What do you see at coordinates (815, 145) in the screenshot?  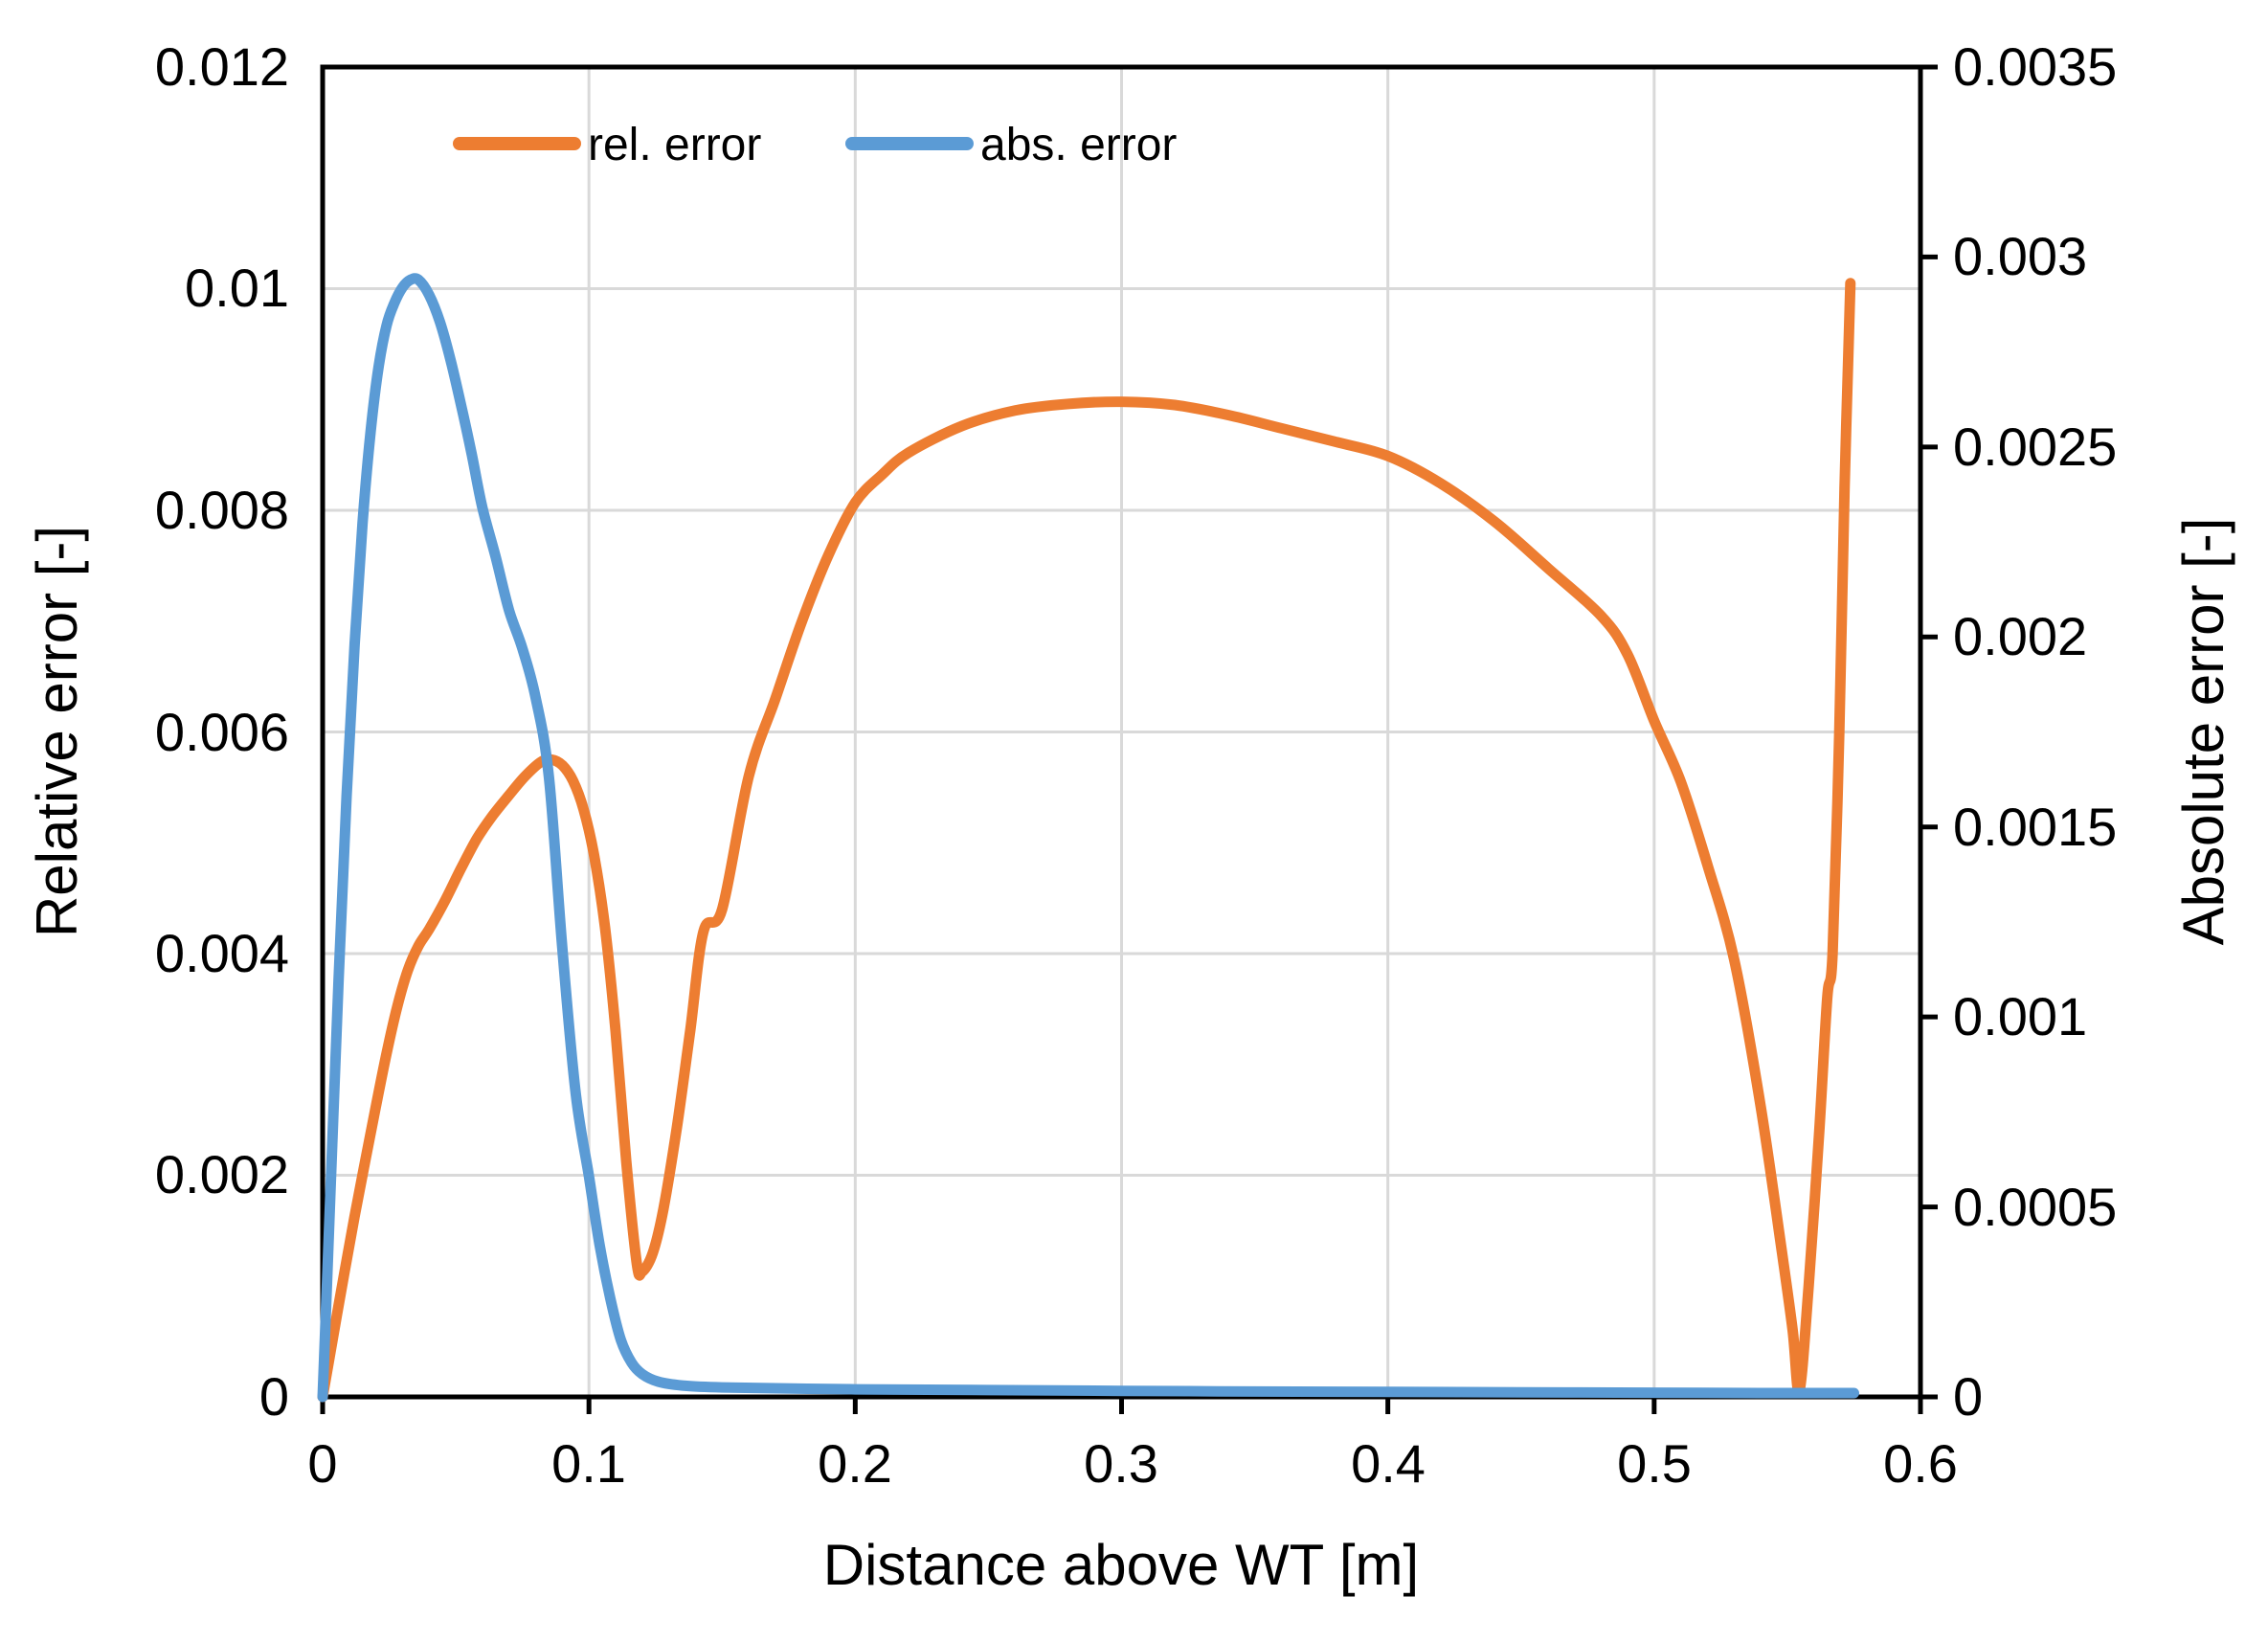 I see `legend: rel. error abs. error` at bounding box center [815, 145].